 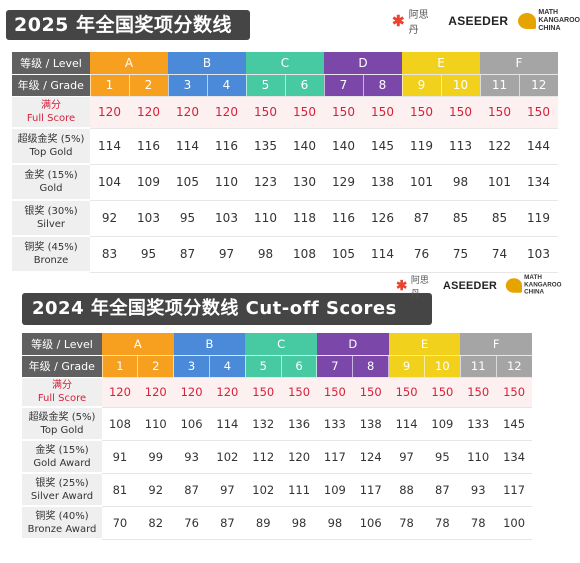 I want to click on score-cell: 95, so click(x=442, y=457).